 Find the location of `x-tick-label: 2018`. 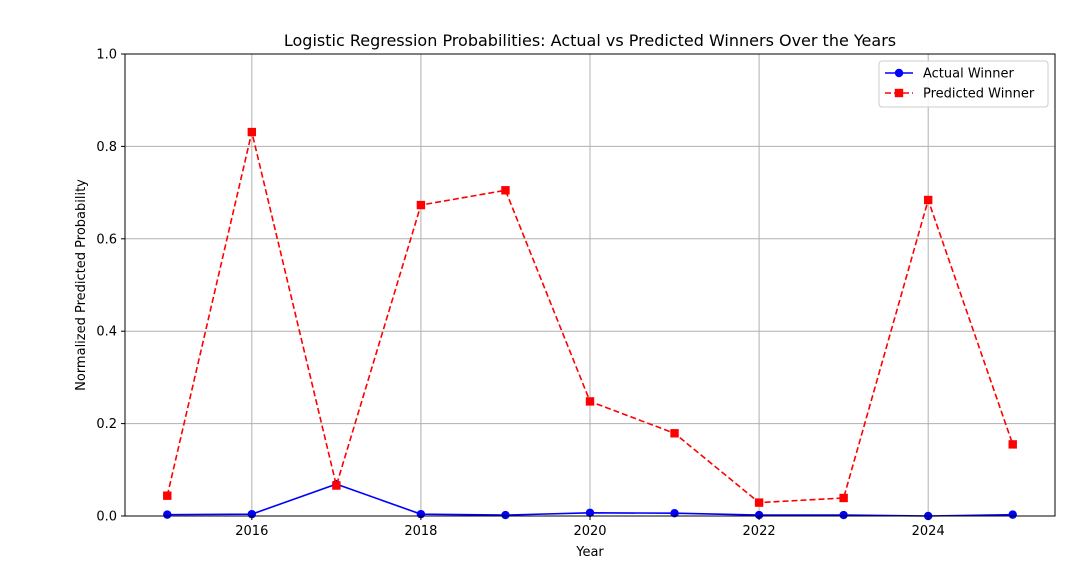

x-tick-label: 2018 is located at coordinates (420, 531).